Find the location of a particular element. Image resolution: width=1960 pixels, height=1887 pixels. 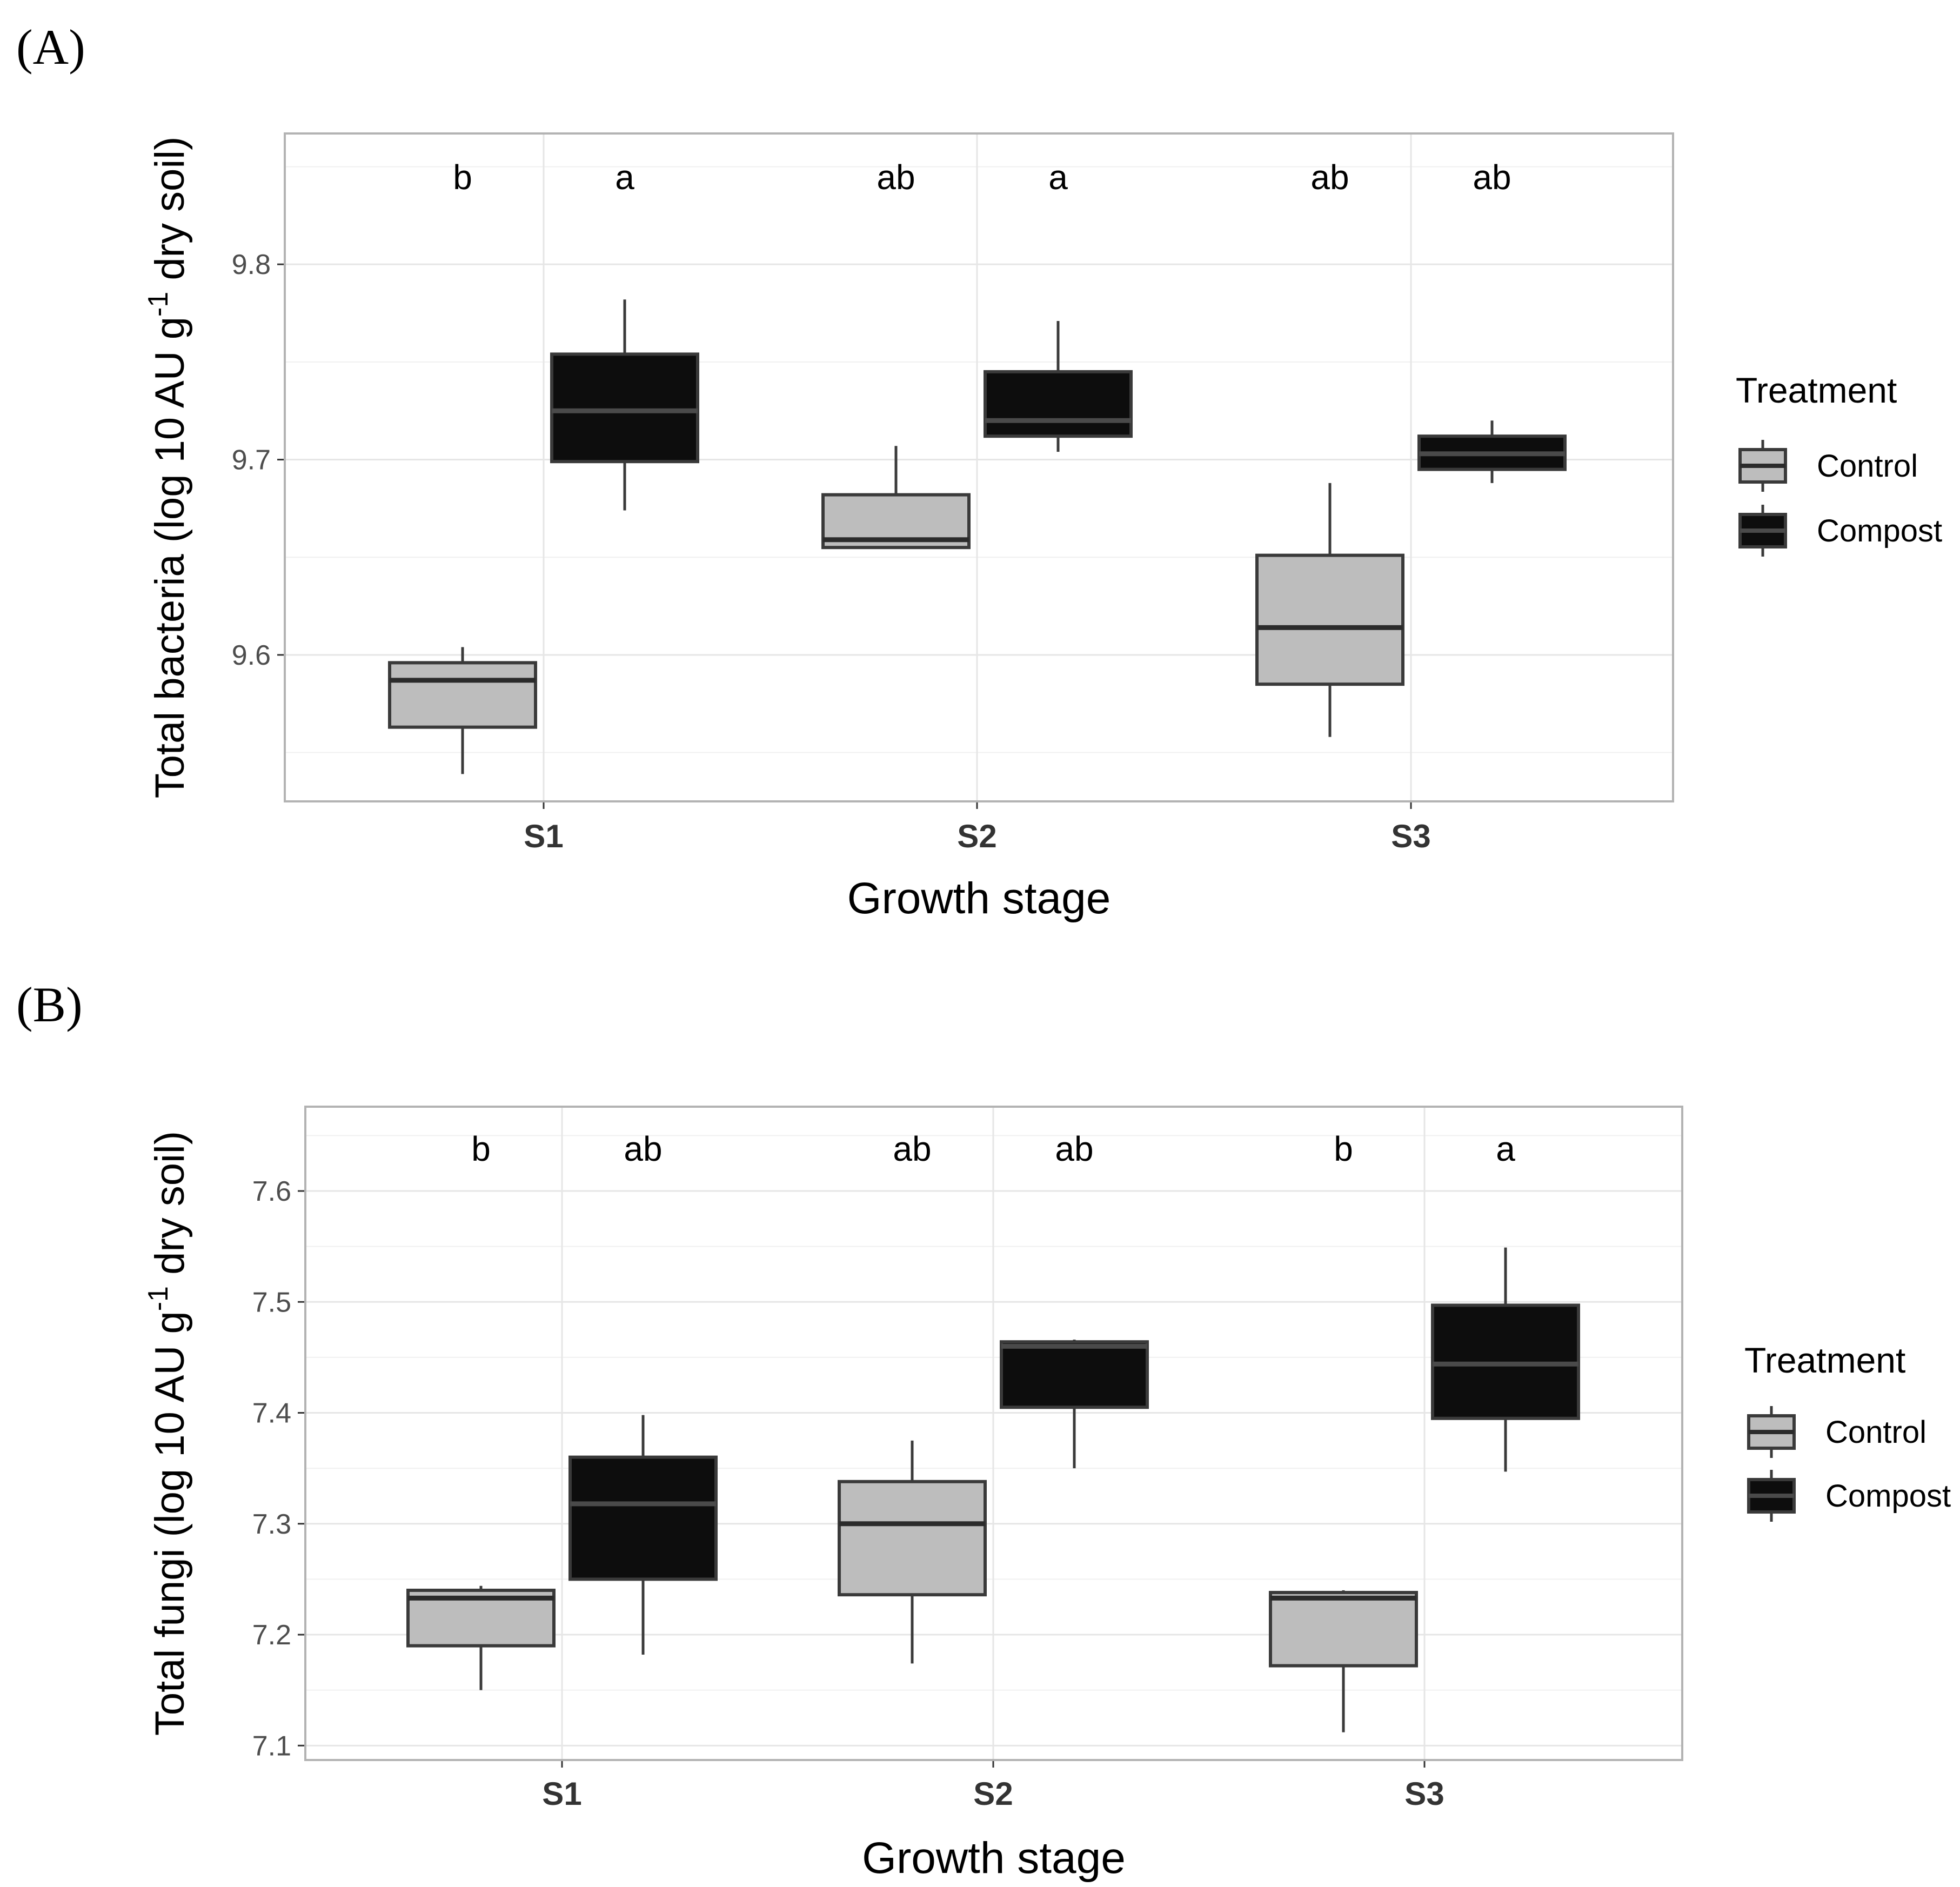

box-compost-s1: a is located at coordinates (624, 334).